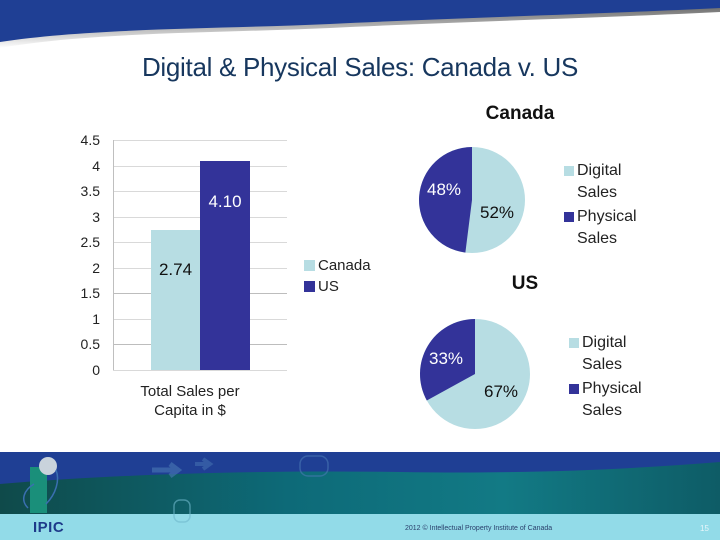 Image resolution: width=720 pixels, height=540 pixels. Describe the element at coordinates (225, 265) in the screenshot. I see `bar-us: 4.10` at that location.